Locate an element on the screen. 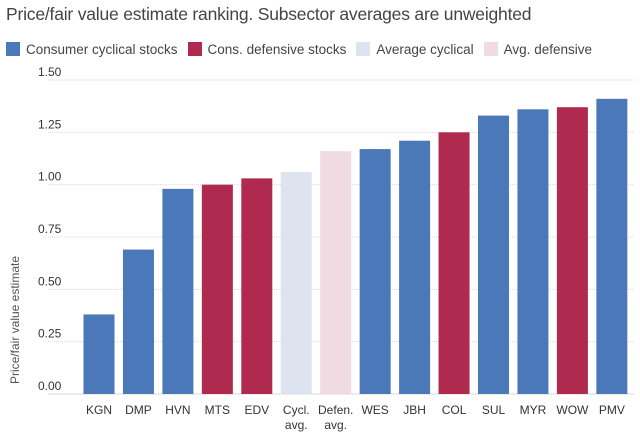  x-tick-label: MYR is located at coordinates (533, 410).